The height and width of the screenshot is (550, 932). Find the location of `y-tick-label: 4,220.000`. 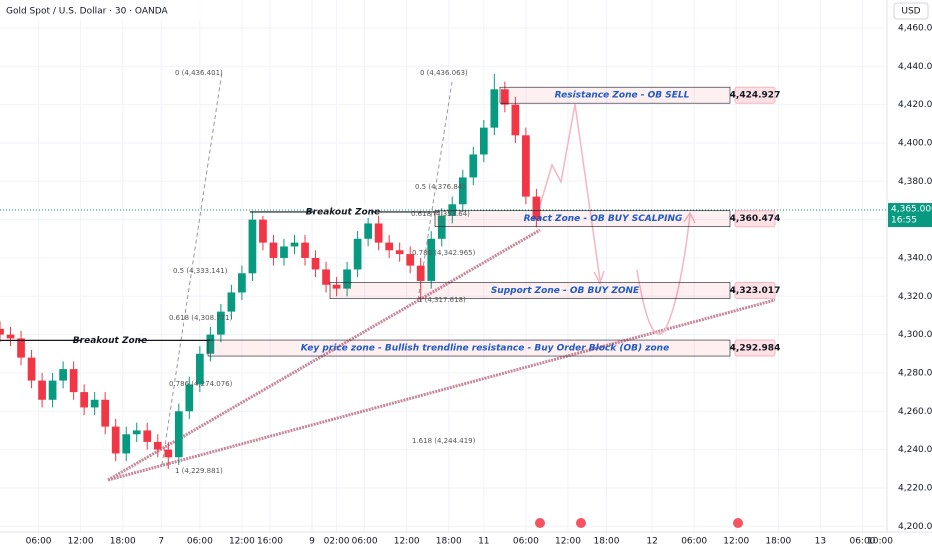

y-tick-label: 4,220.000 is located at coordinates (915, 488).